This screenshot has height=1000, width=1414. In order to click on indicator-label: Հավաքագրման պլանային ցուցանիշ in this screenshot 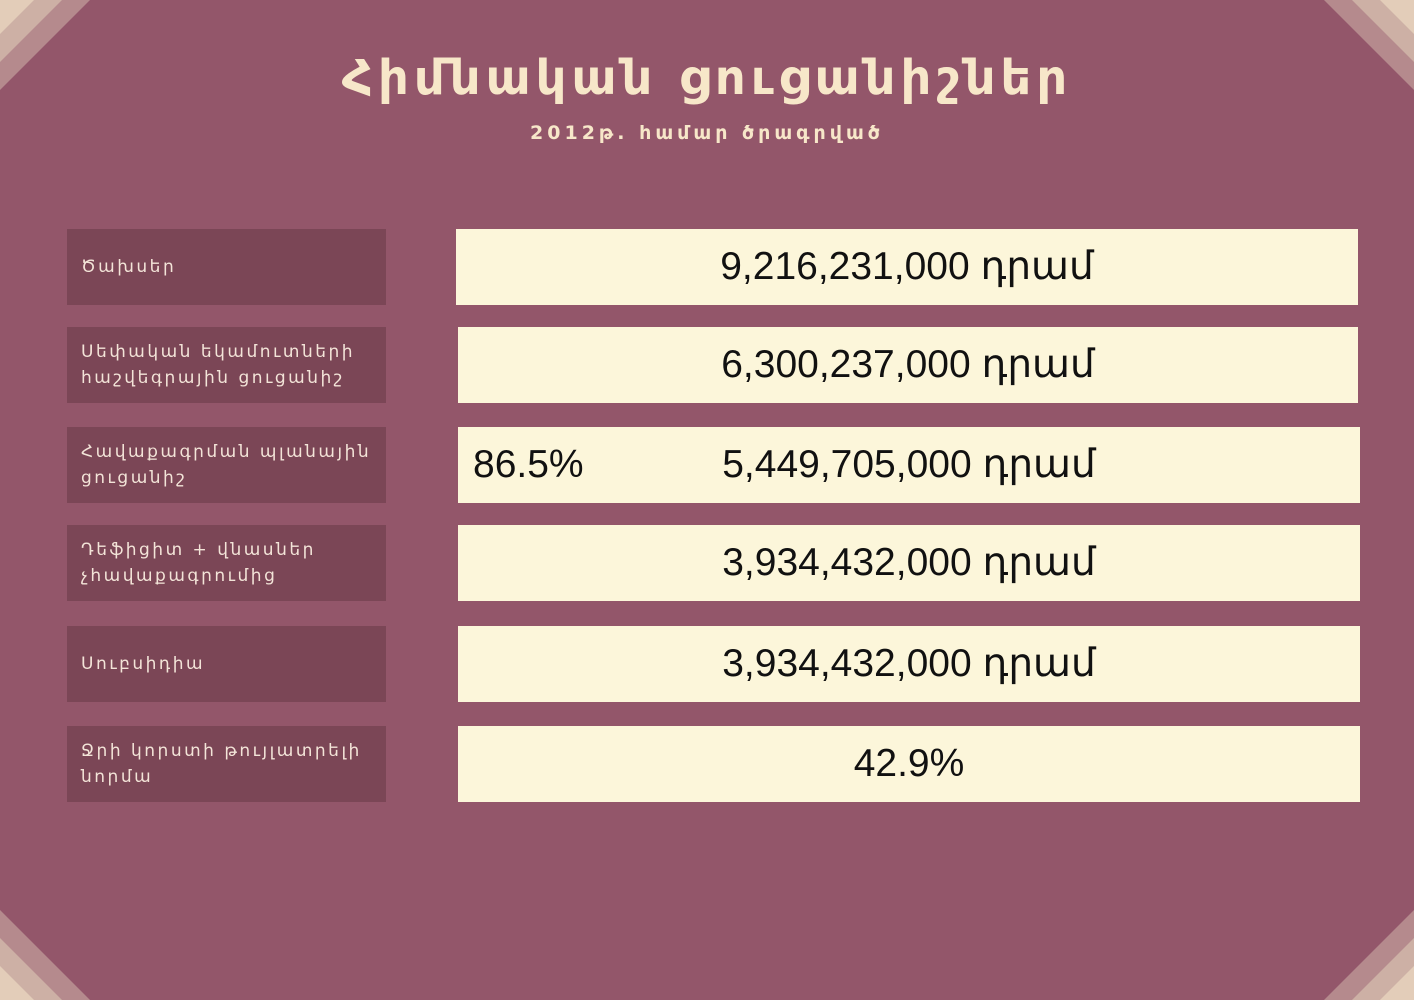, I will do `click(226, 465)`.